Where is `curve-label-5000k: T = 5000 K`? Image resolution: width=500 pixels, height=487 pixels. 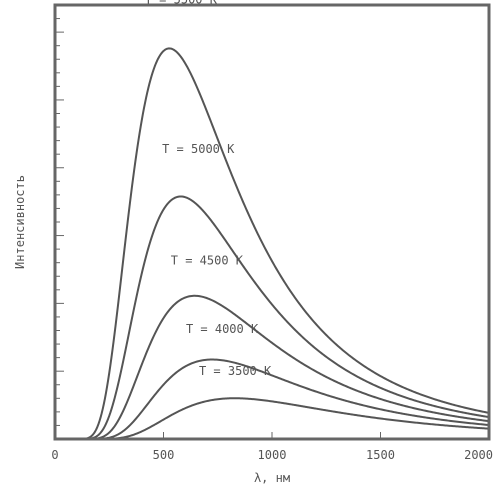 curve-label-5000k: T = 5000 K is located at coordinates (198, 149).